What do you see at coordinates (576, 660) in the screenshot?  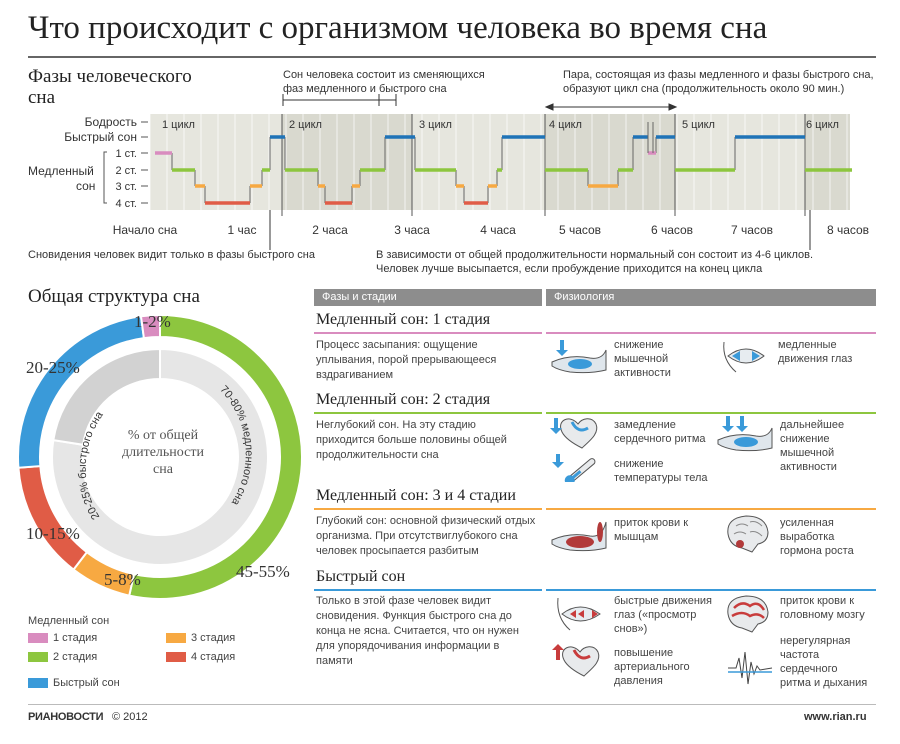 I see `heart-pressure-icon` at bounding box center [576, 660].